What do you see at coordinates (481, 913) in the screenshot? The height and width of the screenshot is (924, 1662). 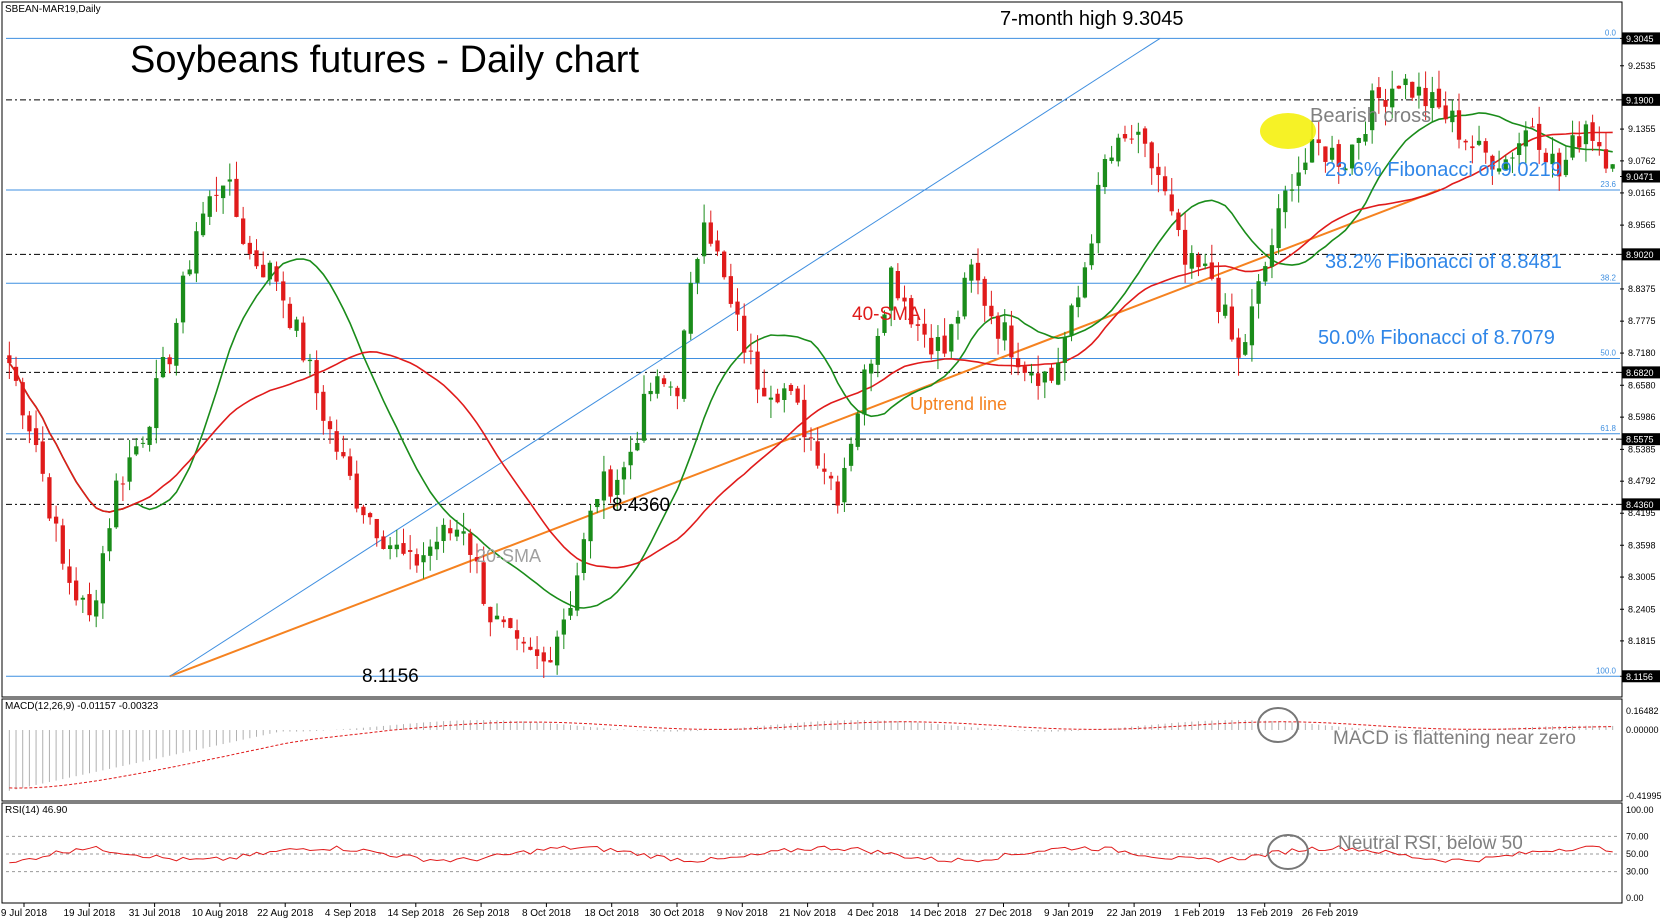 I see `x-tick-label: 26 Sep 2018` at bounding box center [481, 913].